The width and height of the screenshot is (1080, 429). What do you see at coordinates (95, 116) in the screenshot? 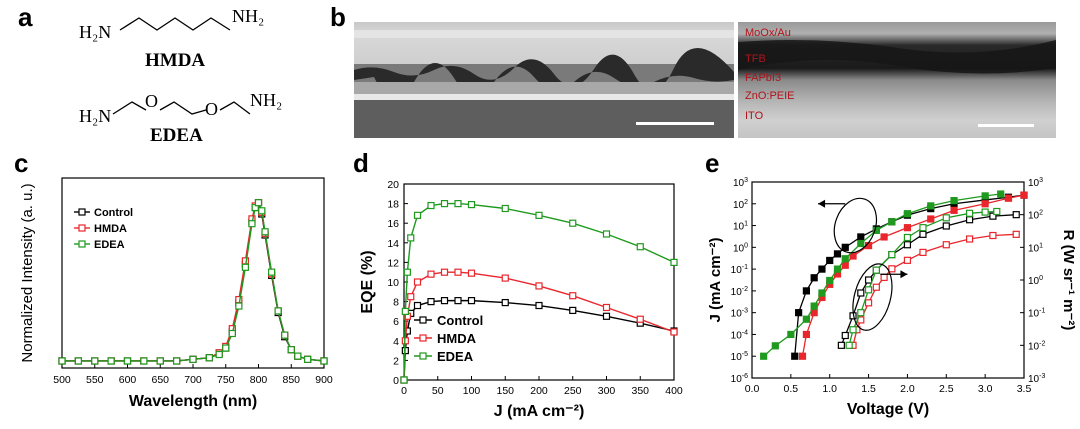
I see `edea-left-amine: H₂N` at bounding box center [95, 116].